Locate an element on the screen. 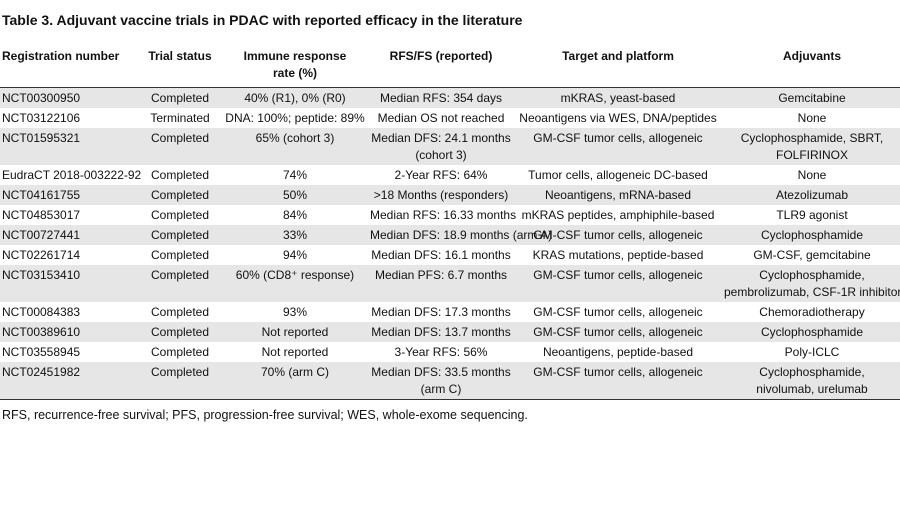 The image size is (900, 511). table-cell: Terminated is located at coordinates (180, 118).